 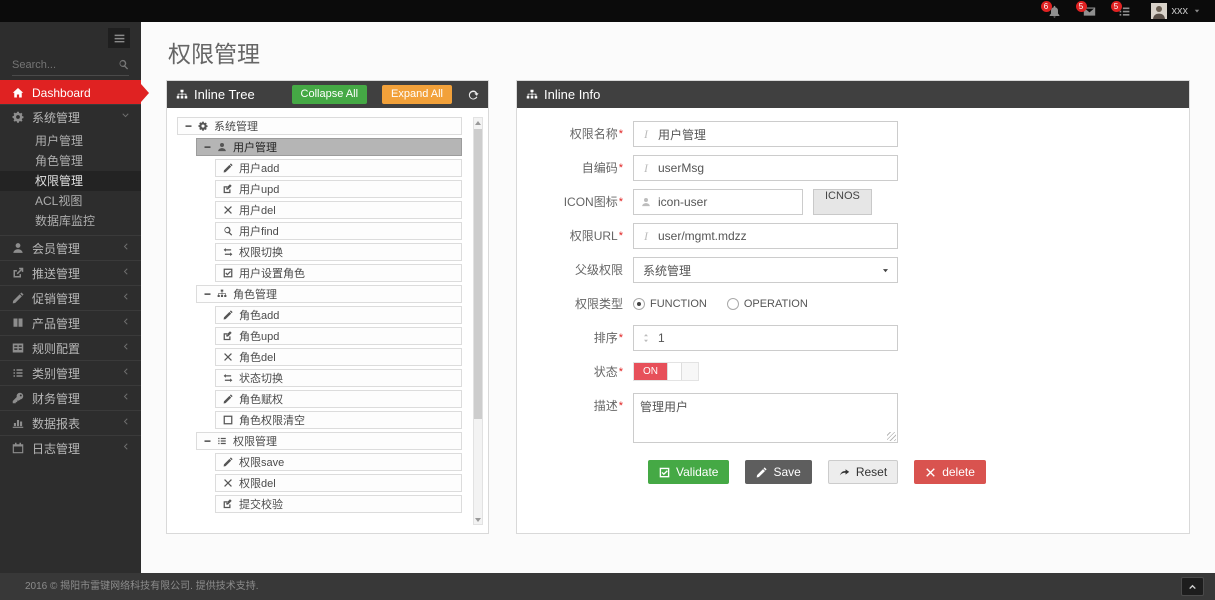 I want to click on submenu-item: ACL视图, so click(x=59, y=201).